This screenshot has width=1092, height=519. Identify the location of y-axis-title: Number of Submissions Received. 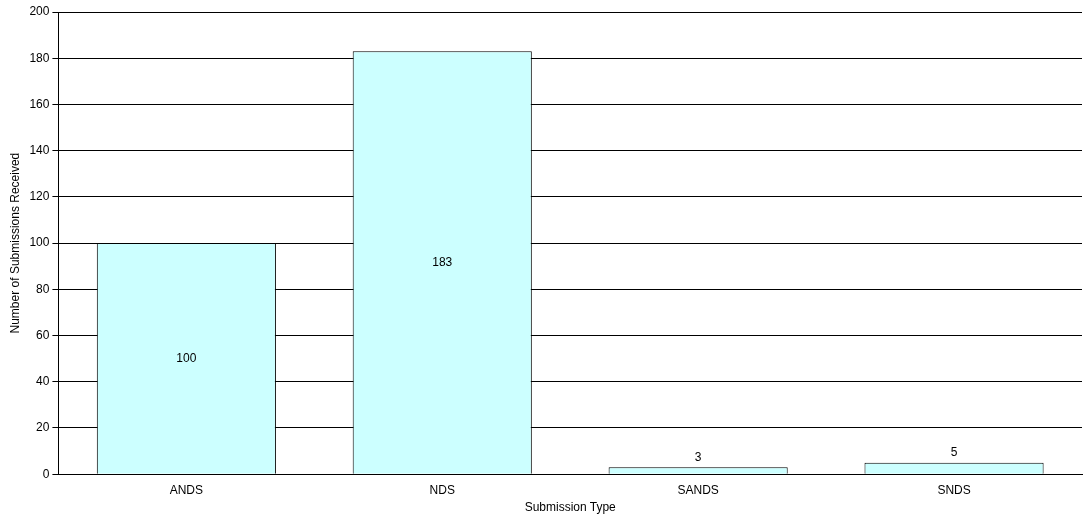
(14, 243).